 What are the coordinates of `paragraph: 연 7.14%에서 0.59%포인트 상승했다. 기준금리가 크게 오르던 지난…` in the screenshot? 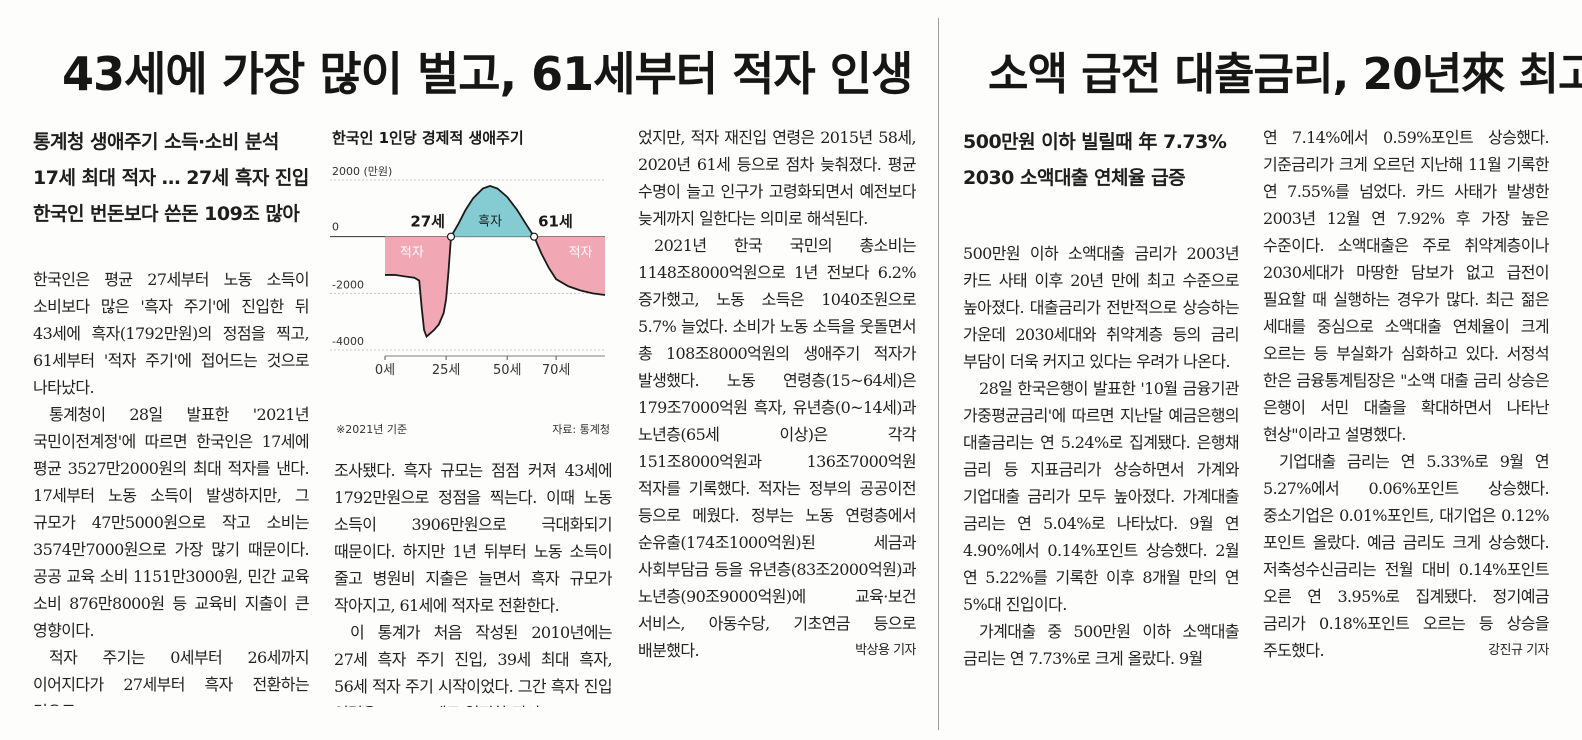 It's located at (1406, 286).